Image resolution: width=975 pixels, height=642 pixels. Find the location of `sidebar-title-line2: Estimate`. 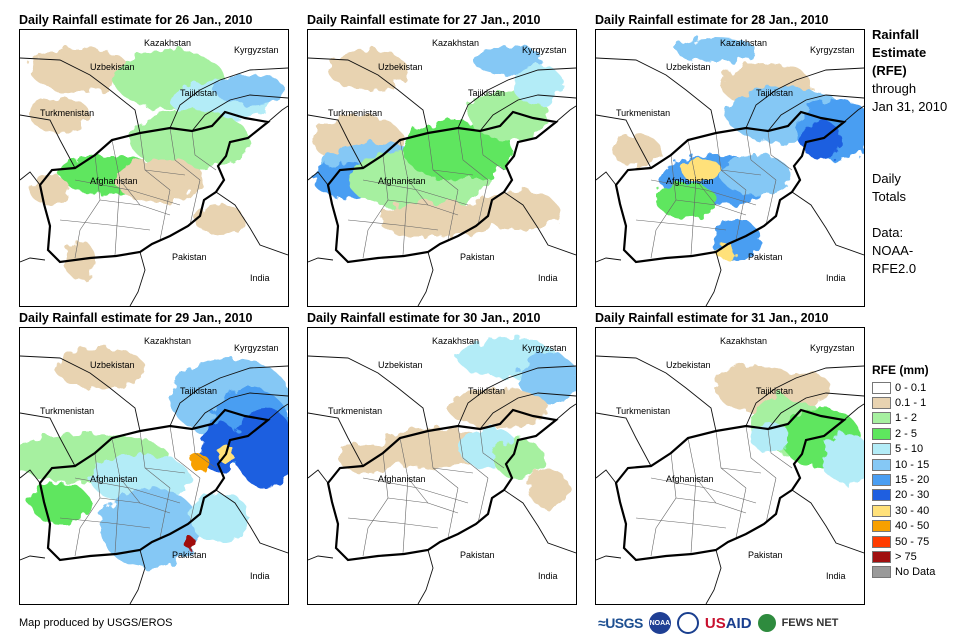

sidebar-title-line2: Estimate is located at coordinates (899, 52).